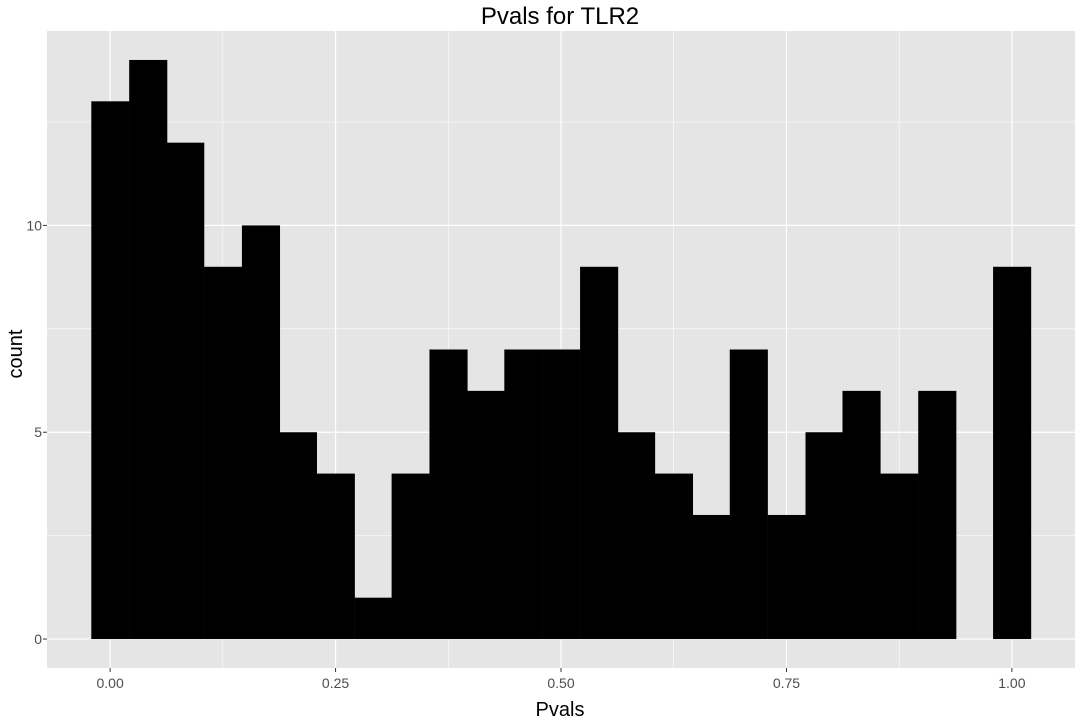 The height and width of the screenshot is (720, 1080). Describe the element at coordinates (16, 353) in the screenshot. I see `y-axis-title: count` at that location.